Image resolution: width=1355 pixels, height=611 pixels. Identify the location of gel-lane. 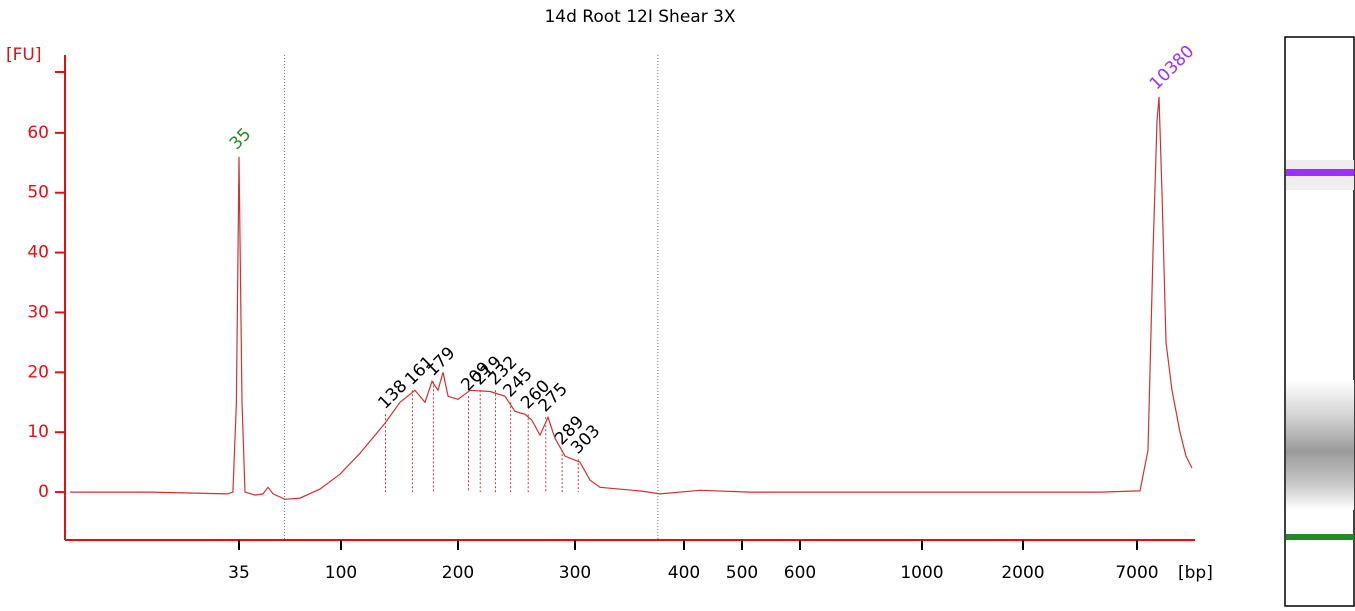
(1319, 321).